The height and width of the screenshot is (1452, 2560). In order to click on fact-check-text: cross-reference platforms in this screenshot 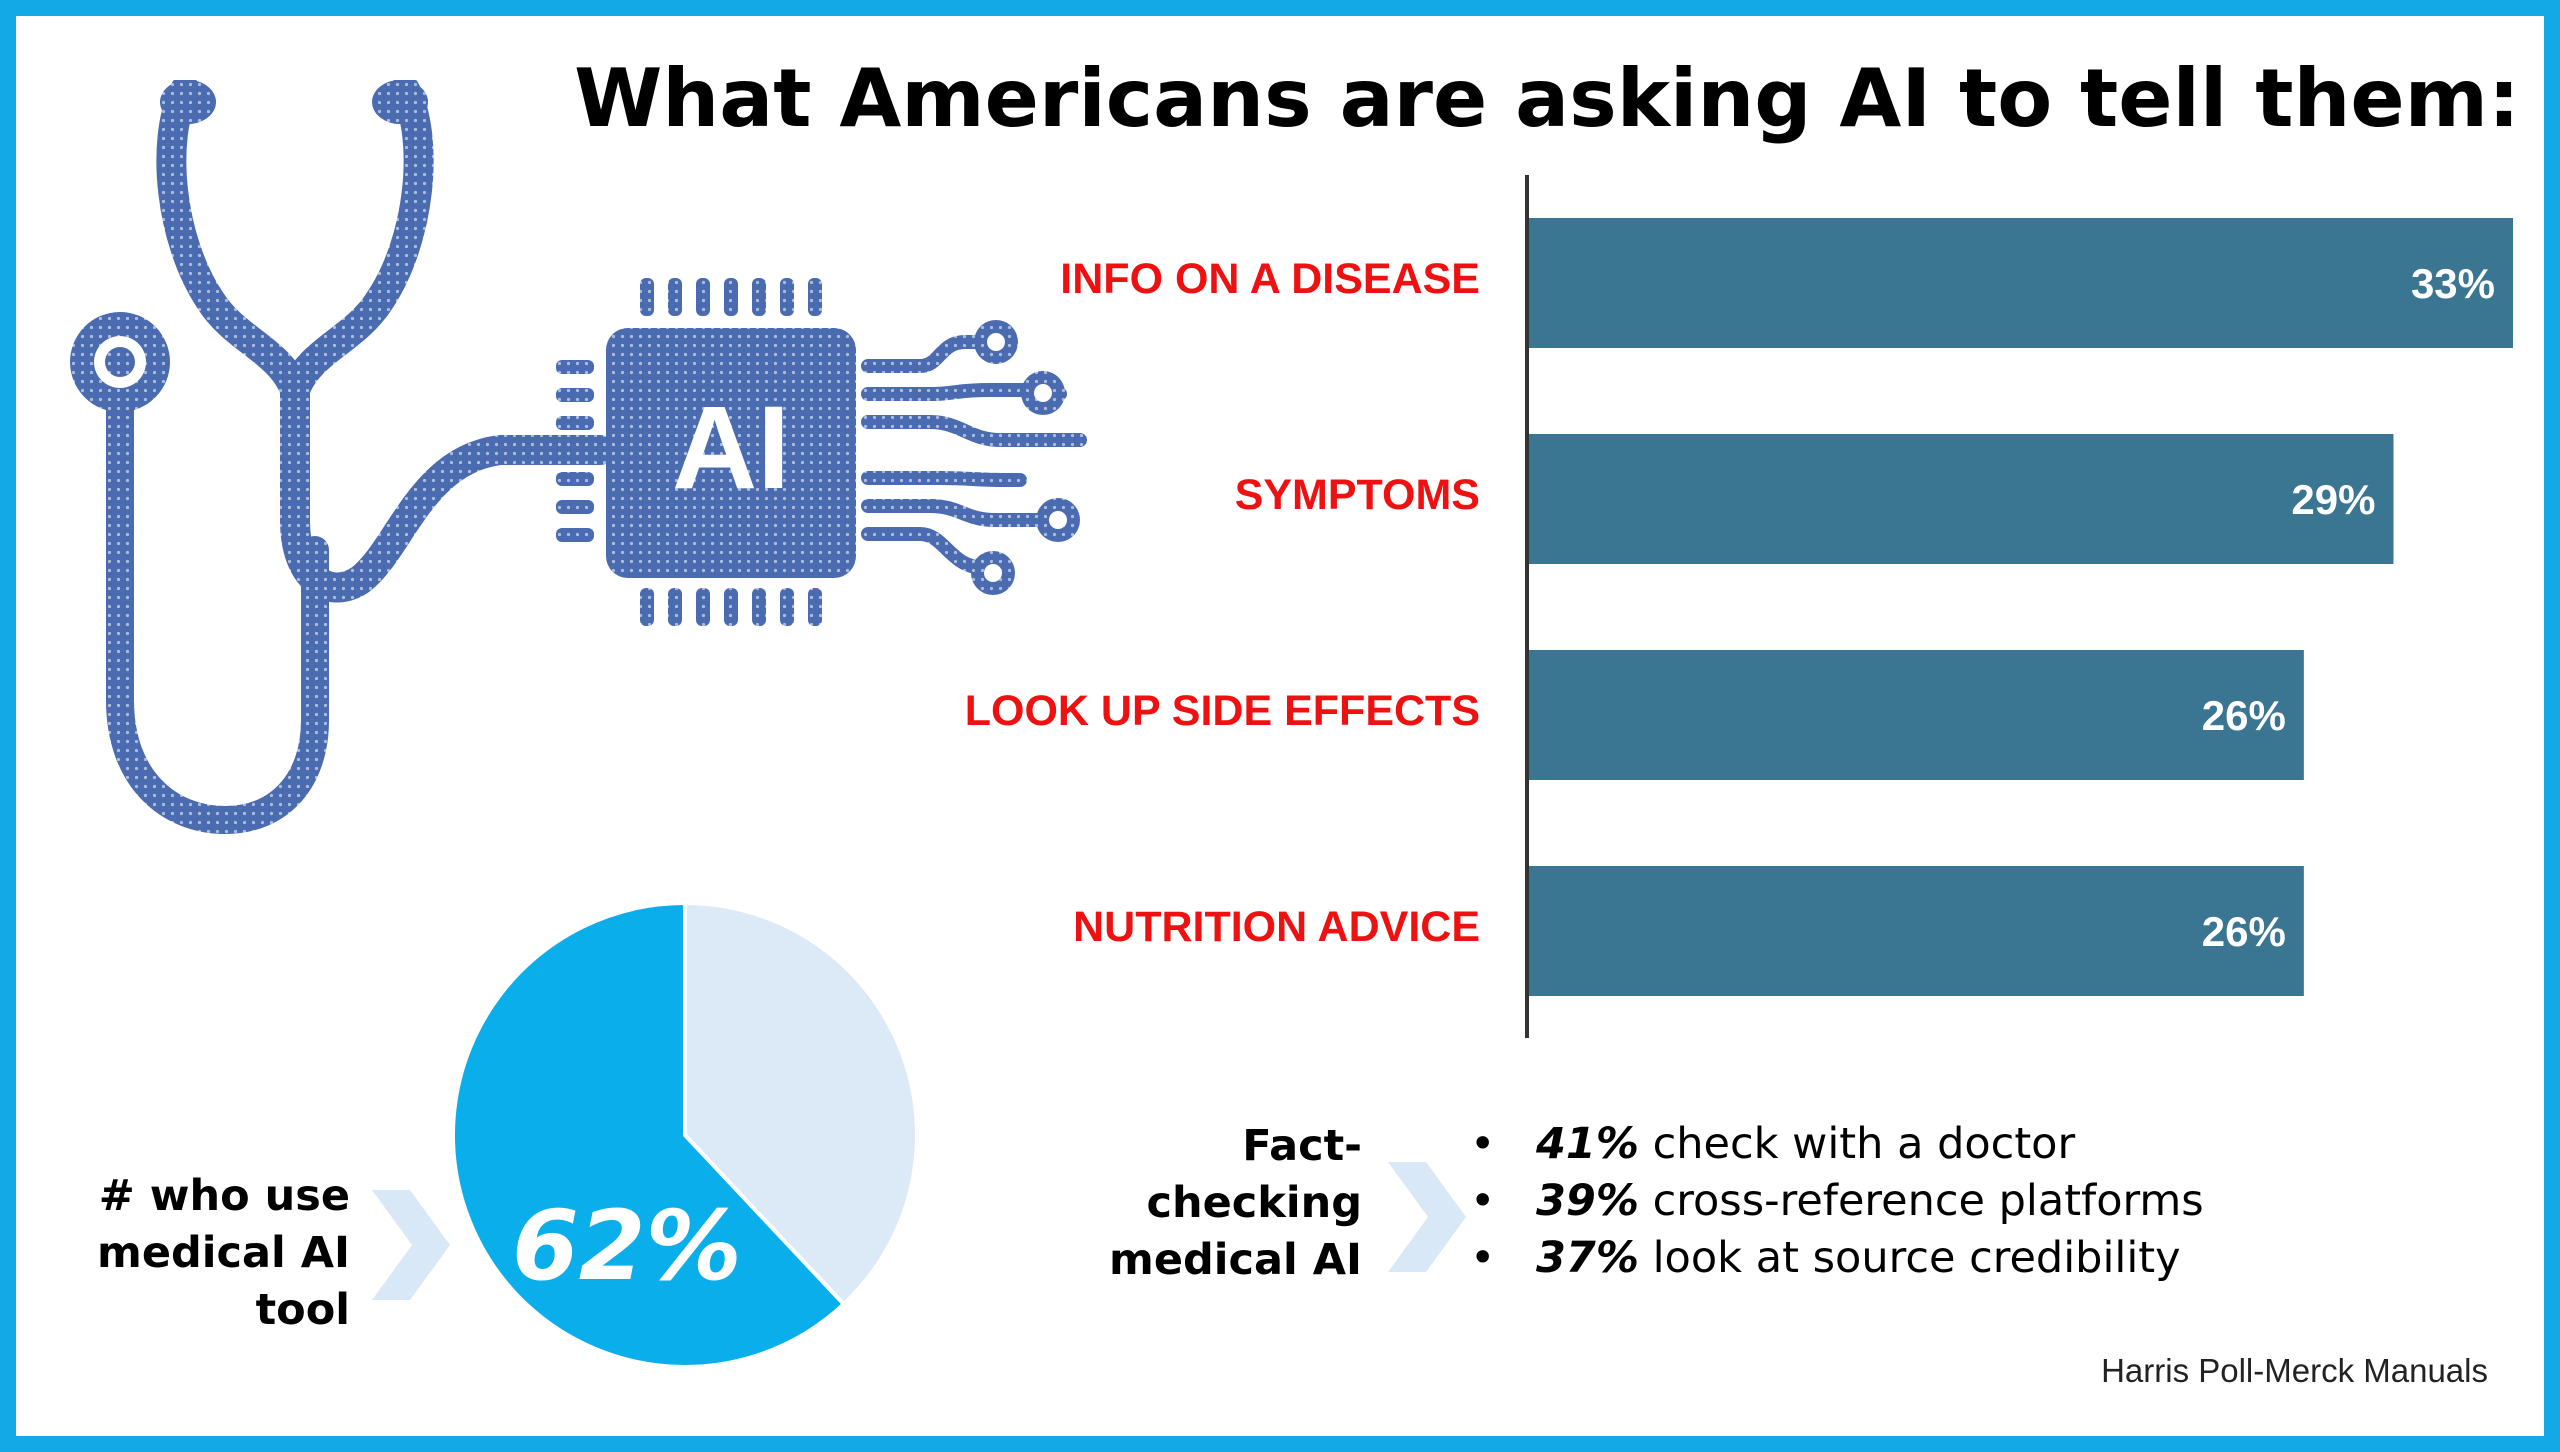, I will do `click(1921, 1201)`.